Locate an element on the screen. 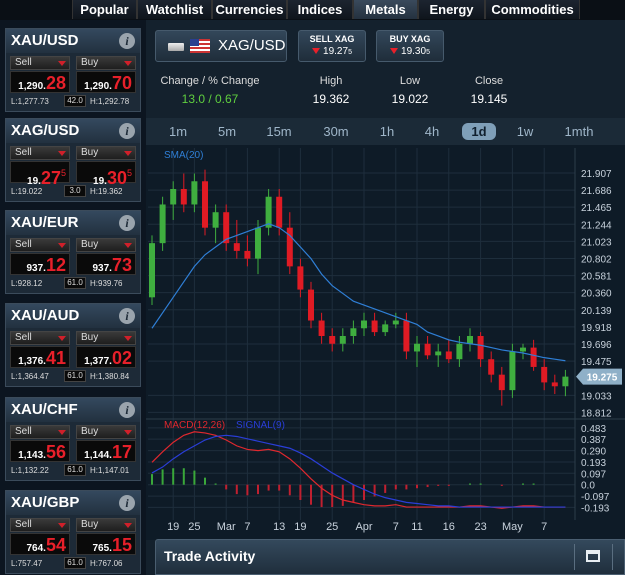 The width and height of the screenshot is (625, 575). sell-price: 1,376.41 is located at coordinates (40, 357).